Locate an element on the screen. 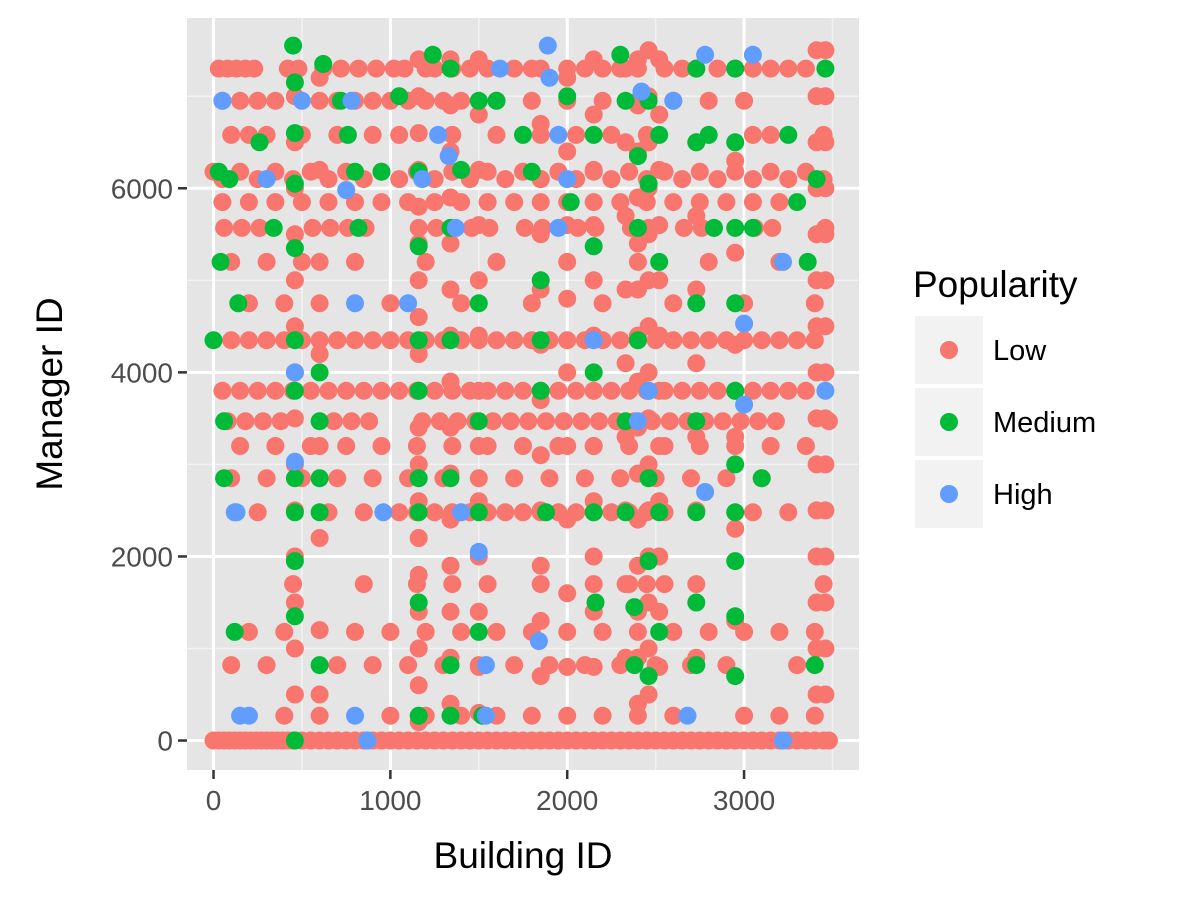  x-tick-label: 1000 is located at coordinates (390, 800).